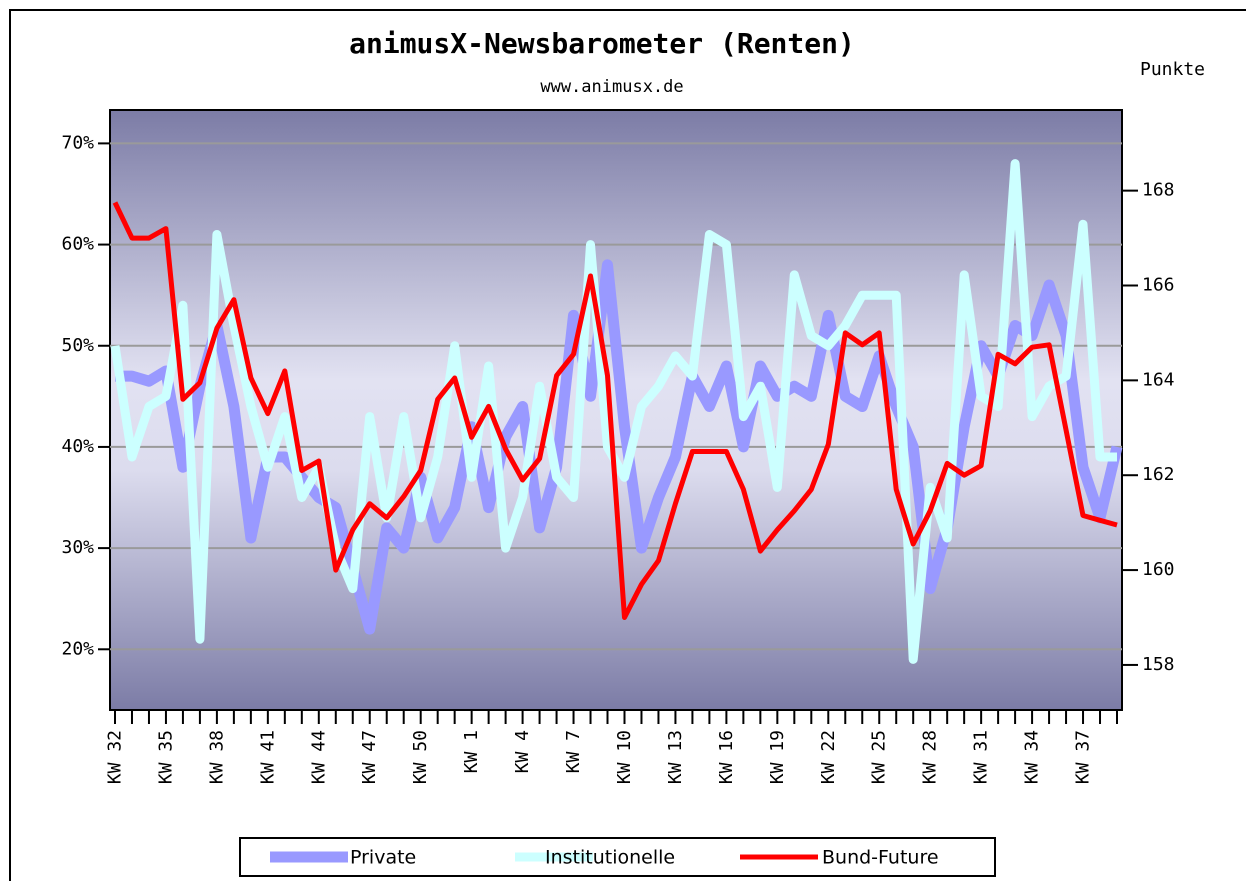 The image size is (1246, 881). Describe the element at coordinates (318, 757) in the screenshot. I see `x-tick-label: KW 44` at that location.